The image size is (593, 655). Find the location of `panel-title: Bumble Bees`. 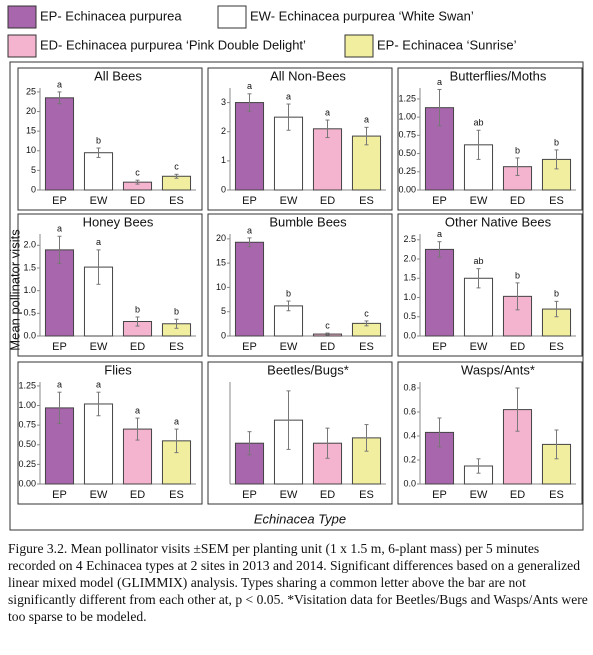

panel-title: Bumble Bees is located at coordinates (308, 221).